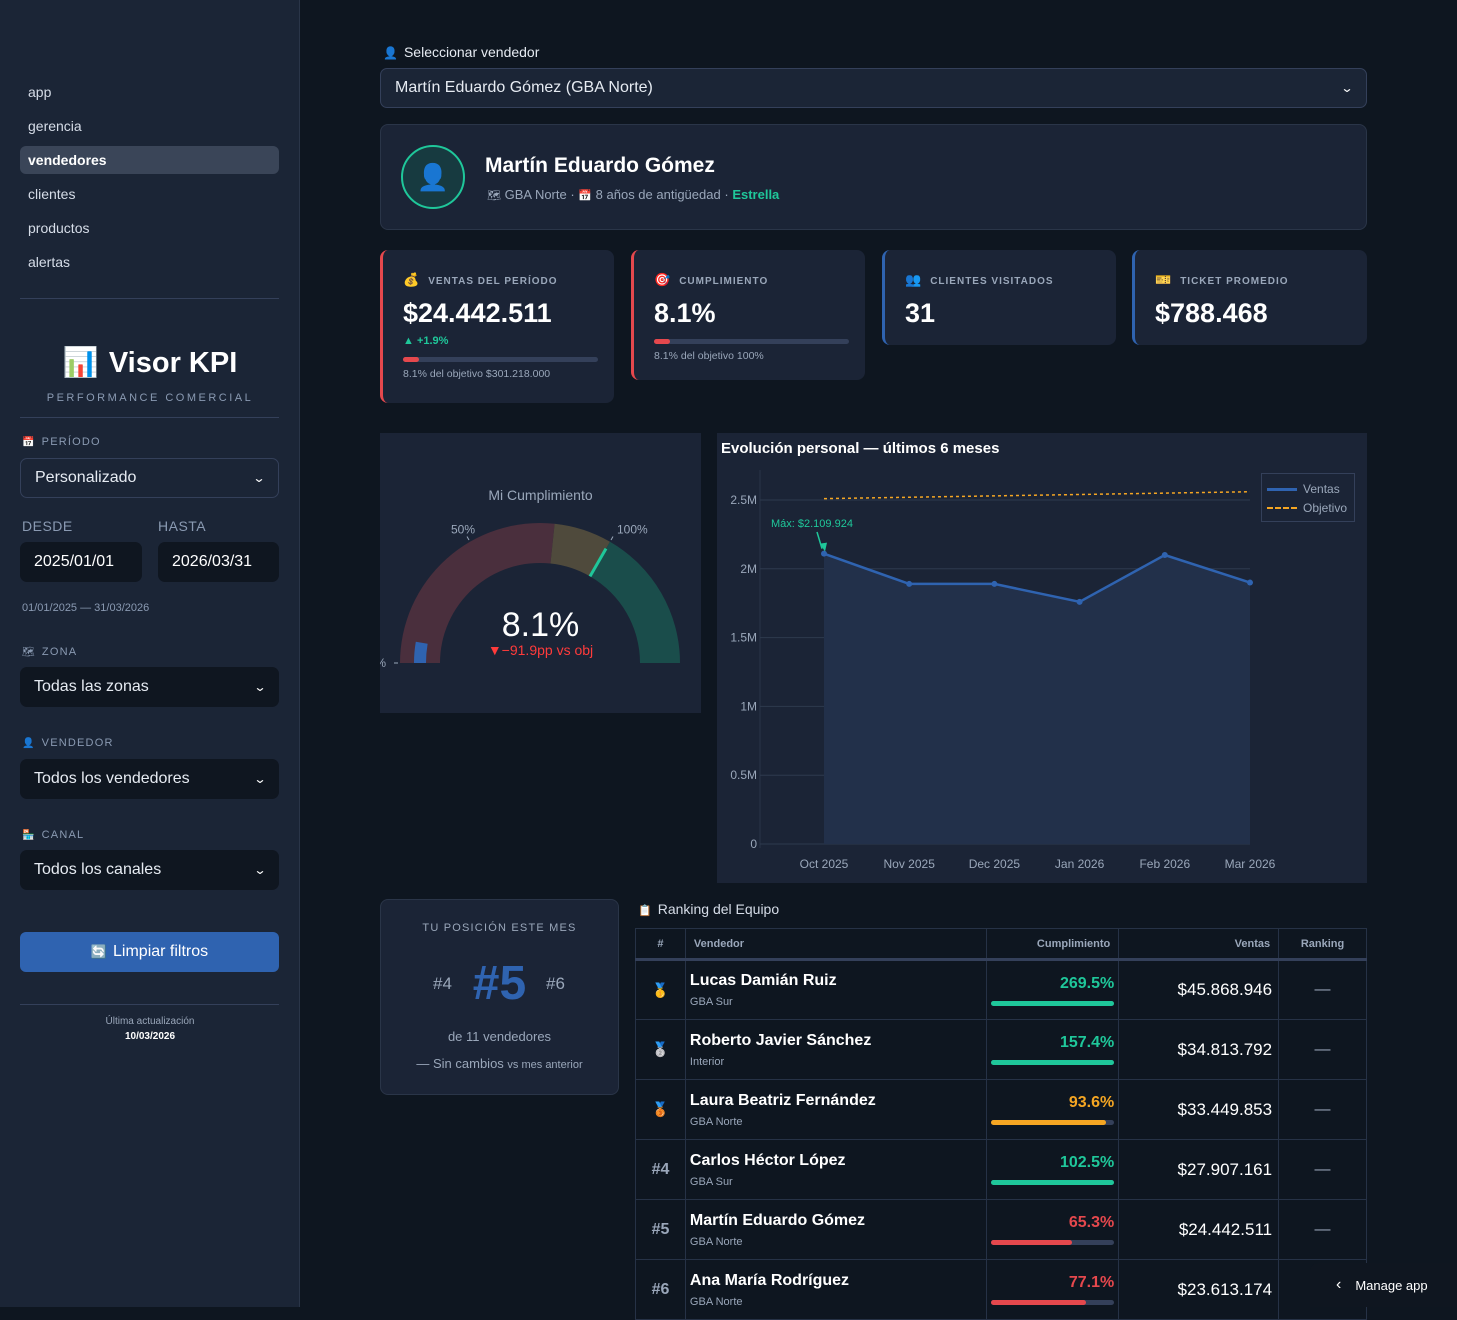 Image resolution: width=1457 pixels, height=1320 pixels. Describe the element at coordinates (1322, 944) in the screenshot. I see `col-header-ranking: Ranking` at that location.